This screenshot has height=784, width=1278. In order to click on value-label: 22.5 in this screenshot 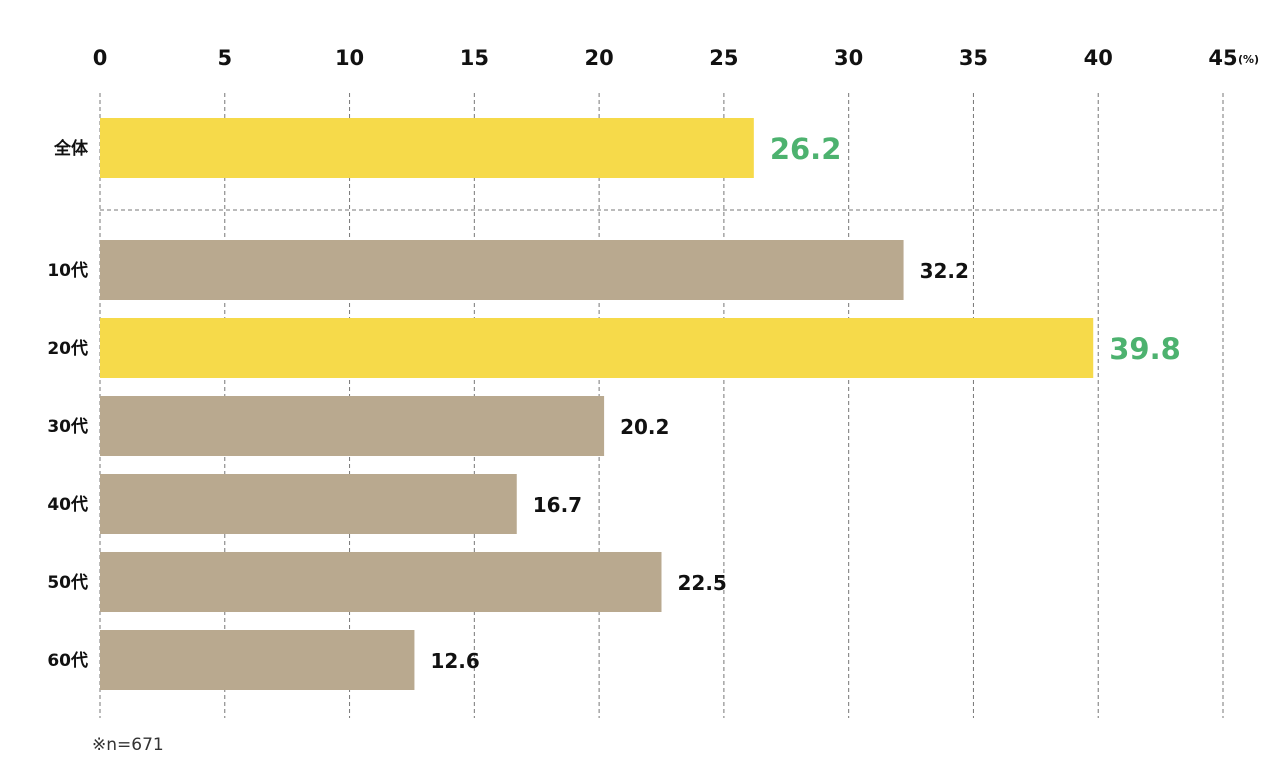, I will do `click(702, 583)`.